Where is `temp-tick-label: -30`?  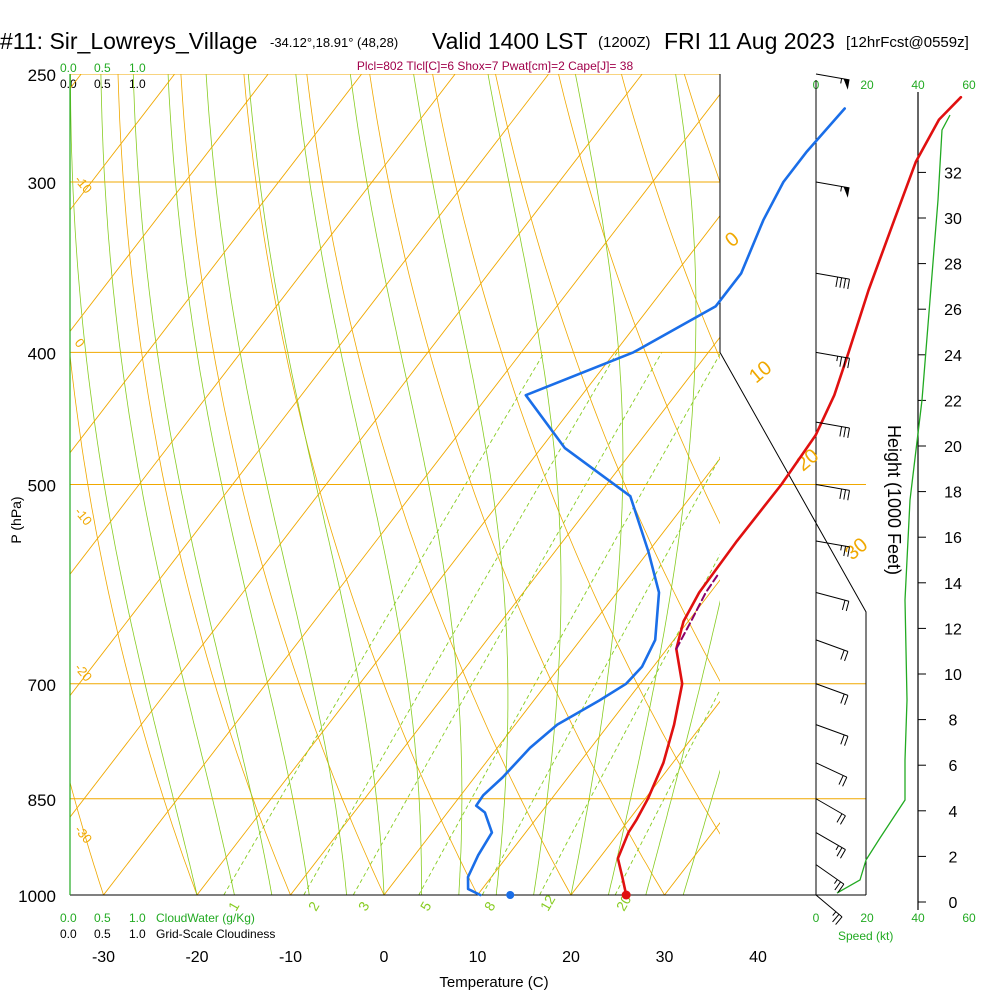 temp-tick-label: -30 is located at coordinates (103, 957).